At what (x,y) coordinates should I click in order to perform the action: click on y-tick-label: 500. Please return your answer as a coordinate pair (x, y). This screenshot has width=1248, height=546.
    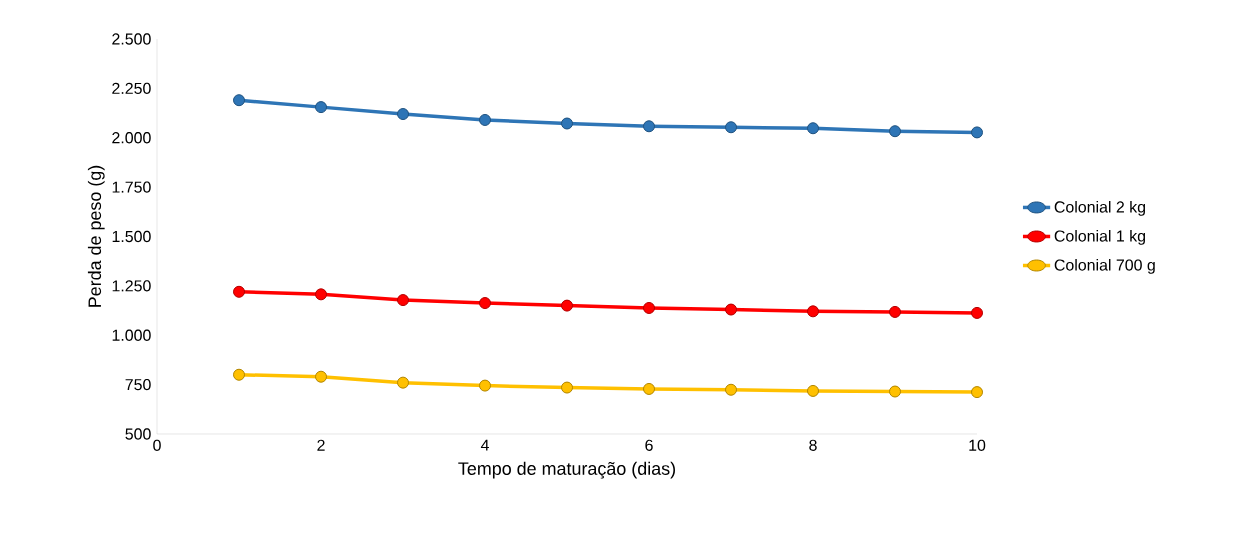
    Looking at the image, I should click on (138, 434).